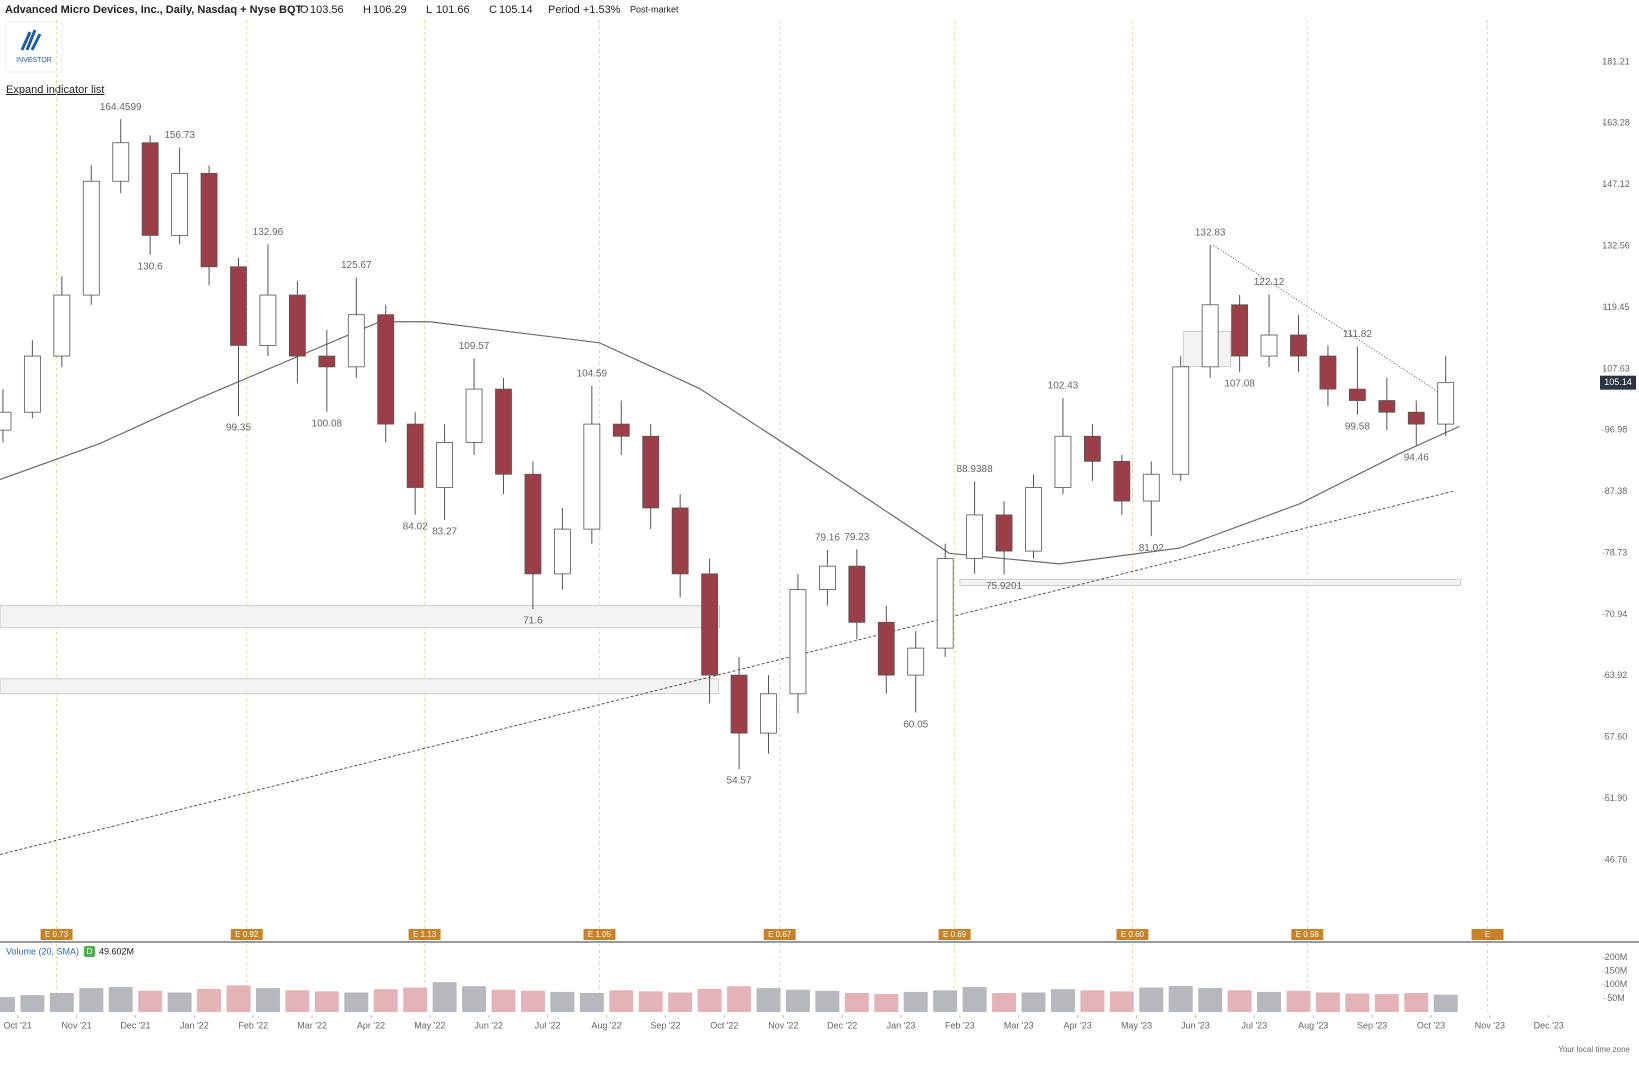  Describe the element at coordinates (356, 265) in the screenshot. I see `peak-label: 125.67` at that location.